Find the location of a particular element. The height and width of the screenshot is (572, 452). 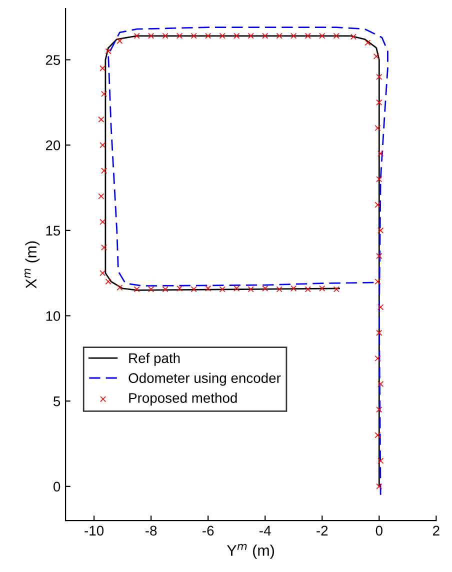

y-tick-label: 15 is located at coordinates (53, 231).